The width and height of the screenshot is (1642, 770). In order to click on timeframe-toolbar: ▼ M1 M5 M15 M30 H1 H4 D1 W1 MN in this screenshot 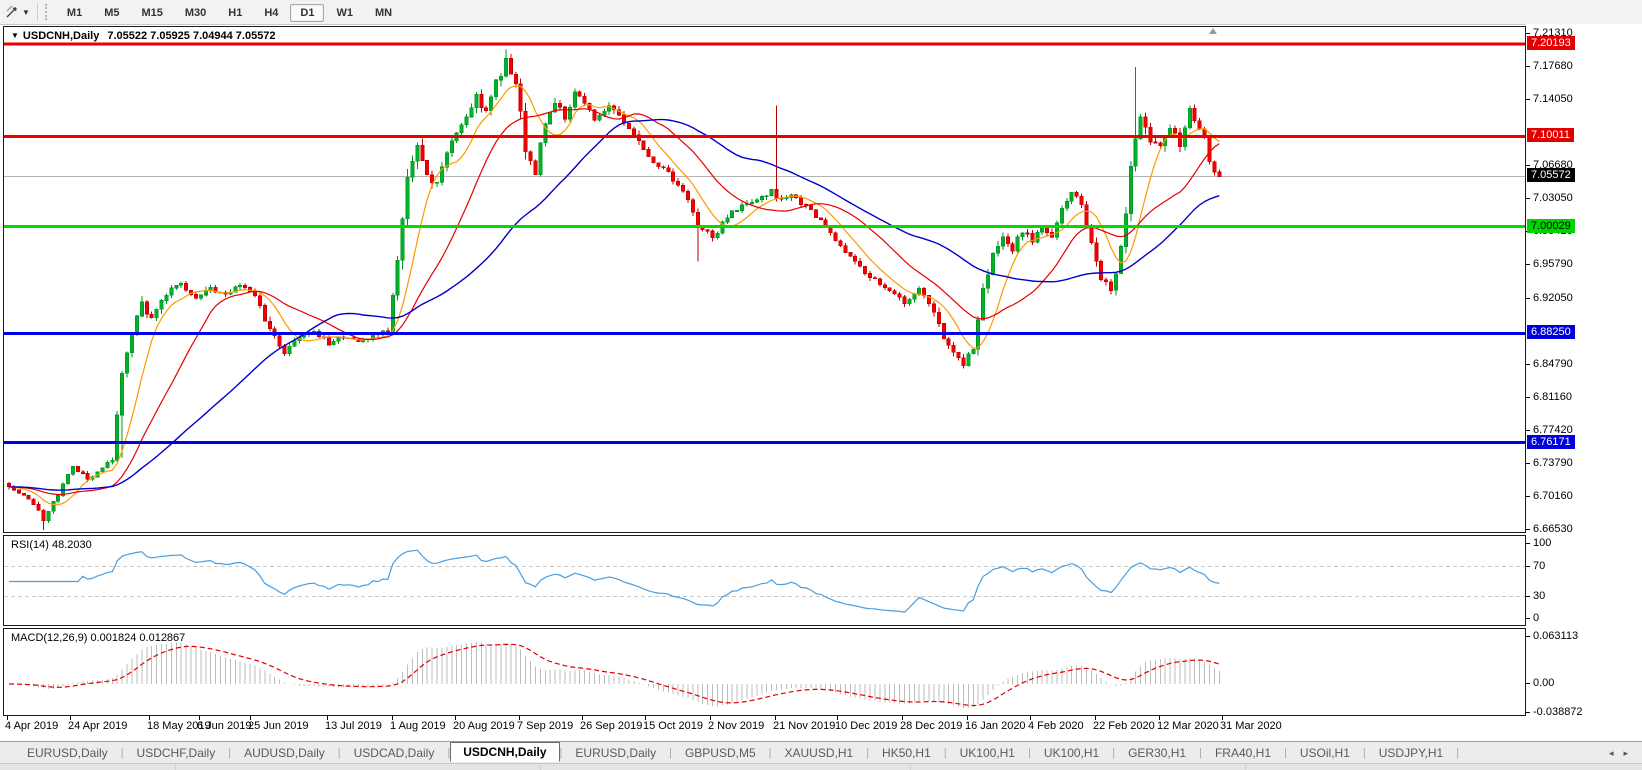, I will do `click(821, 12)`.